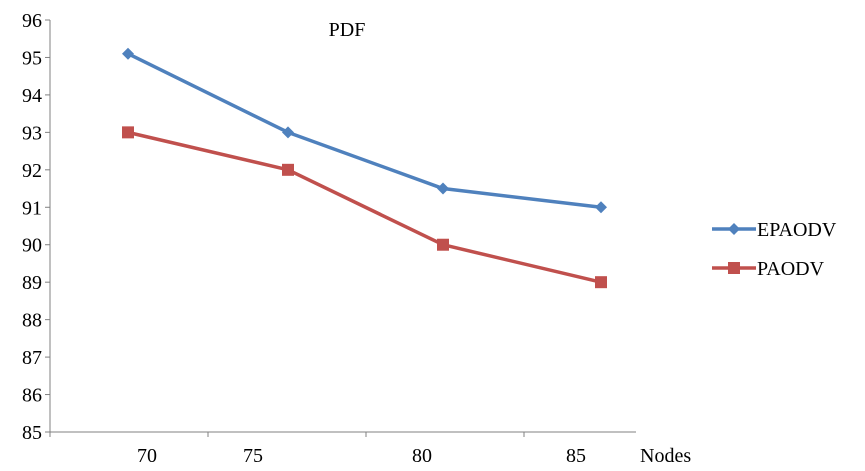 Image resolution: width=865 pixels, height=471 pixels. Describe the element at coordinates (774, 249) in the screenshot. I see `legend: EPAODV PAODV` at that location.